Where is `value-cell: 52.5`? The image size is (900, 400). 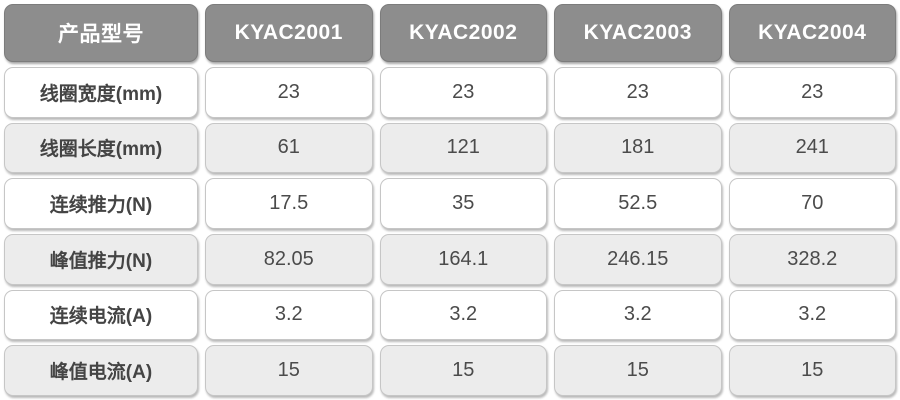
value-cell: 52.5 is located at coordinates (638, 203).